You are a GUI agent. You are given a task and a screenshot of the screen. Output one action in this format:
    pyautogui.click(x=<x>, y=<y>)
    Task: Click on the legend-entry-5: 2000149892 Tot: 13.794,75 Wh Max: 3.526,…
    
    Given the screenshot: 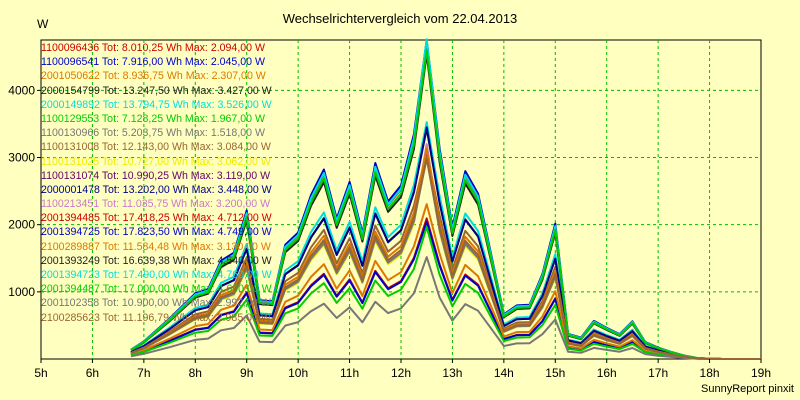 What is the action you would take?
    pyautogui.click(x=156, y=104)
    